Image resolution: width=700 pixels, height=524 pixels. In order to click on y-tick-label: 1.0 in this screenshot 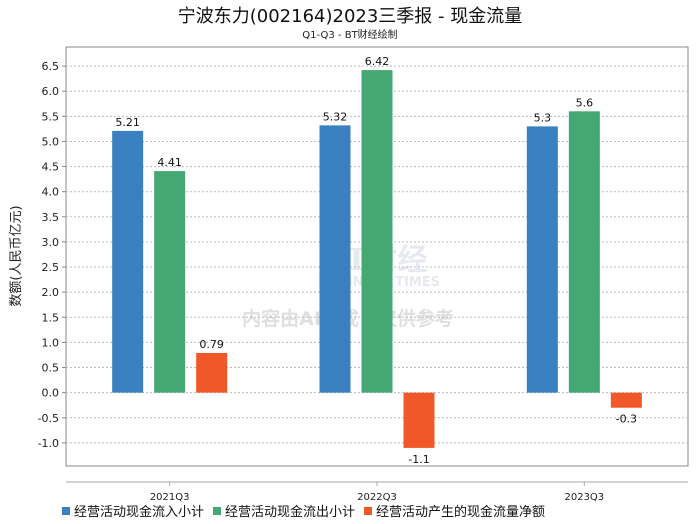, I will do `click(51, 342)`.